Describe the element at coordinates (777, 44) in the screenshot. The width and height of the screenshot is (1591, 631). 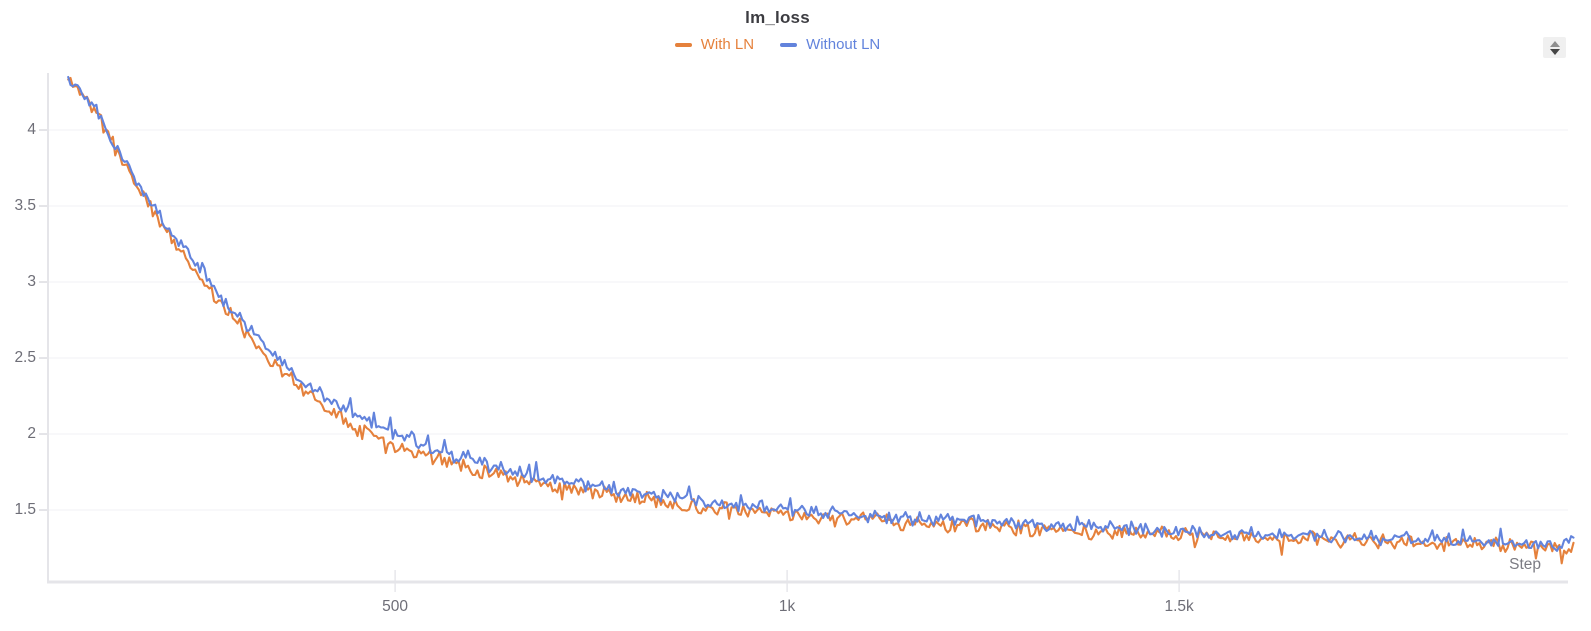
I see `chart-legend: With LN Without LN` at that location.